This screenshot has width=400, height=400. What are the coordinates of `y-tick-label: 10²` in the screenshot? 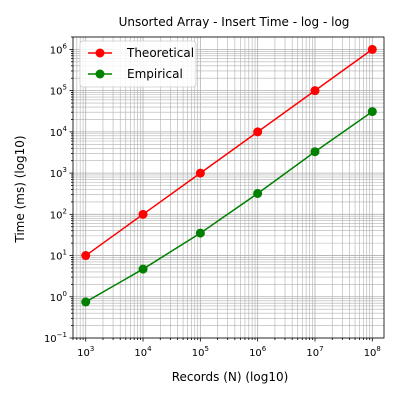 It's located at (58, 214).